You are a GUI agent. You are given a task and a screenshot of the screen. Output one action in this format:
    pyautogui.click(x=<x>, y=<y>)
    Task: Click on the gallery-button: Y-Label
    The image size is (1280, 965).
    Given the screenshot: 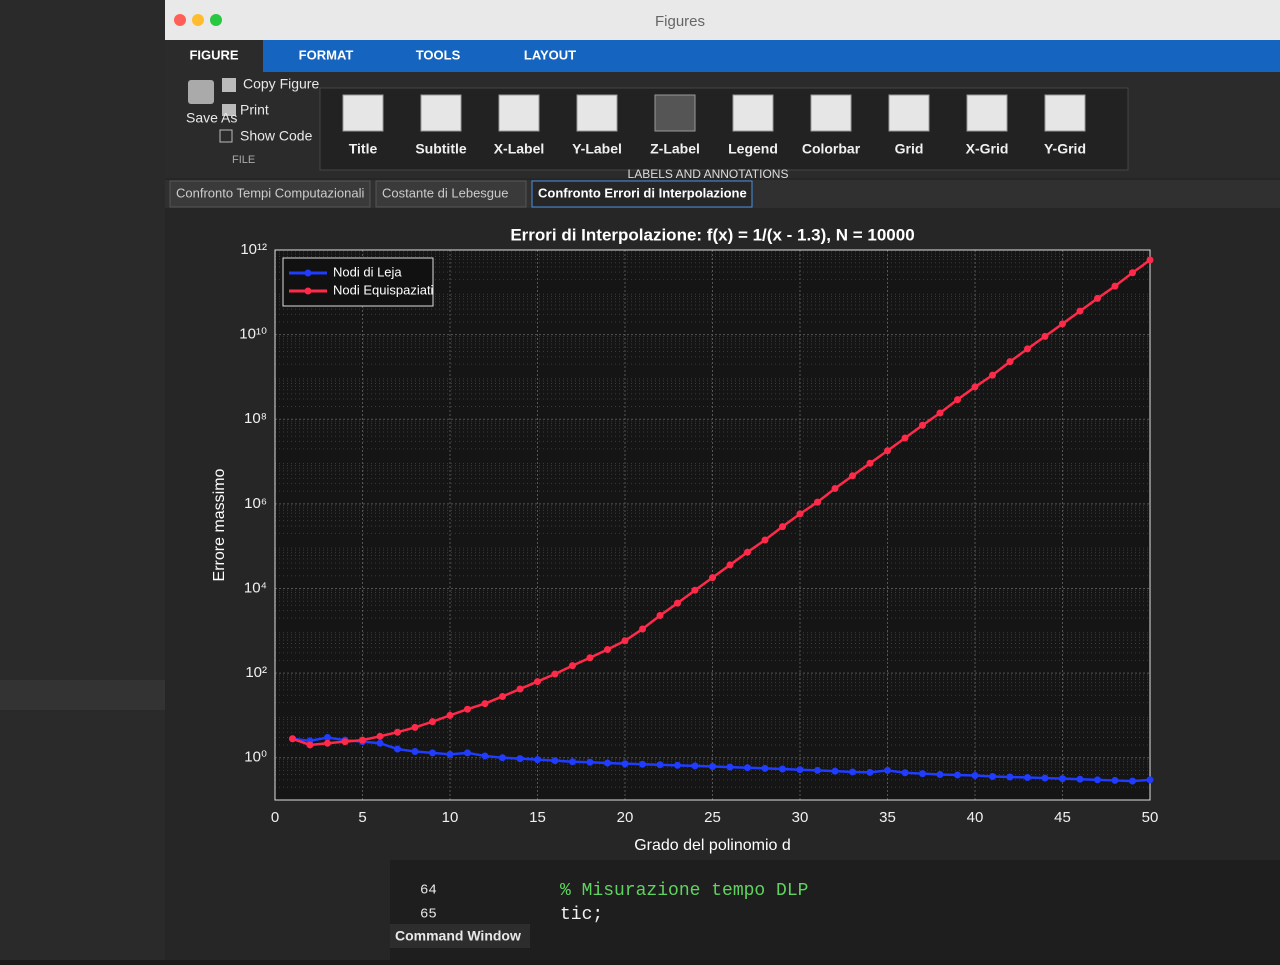 What is the action you would take?
    pyautogui.click(x=597, y=149)
    